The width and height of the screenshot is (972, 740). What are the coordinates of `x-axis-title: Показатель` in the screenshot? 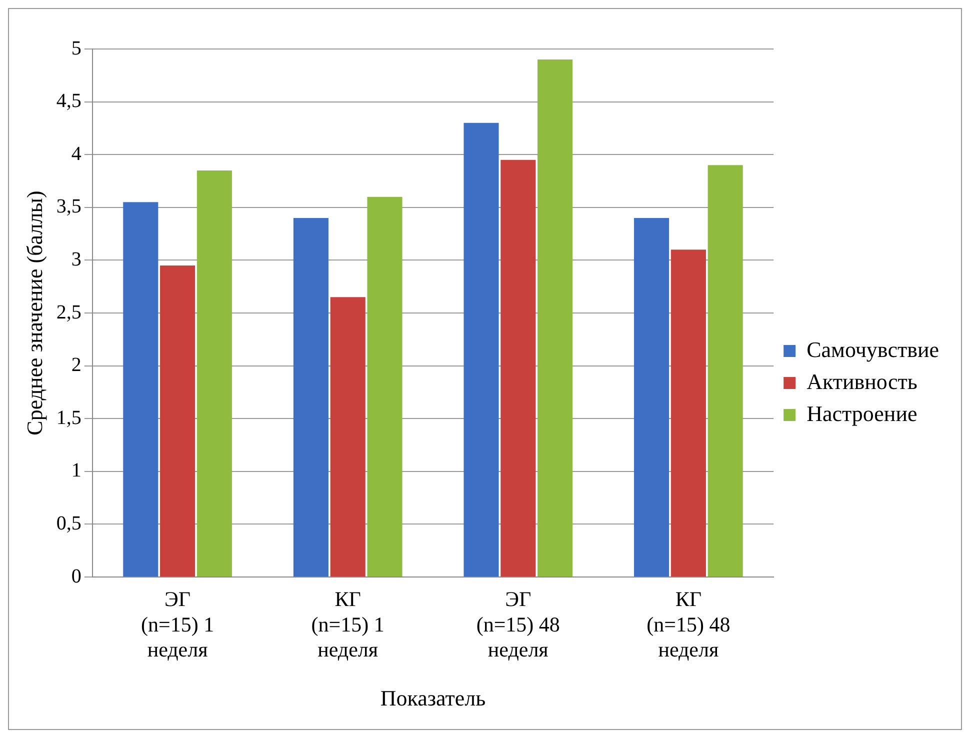 It's located at (433, 698).